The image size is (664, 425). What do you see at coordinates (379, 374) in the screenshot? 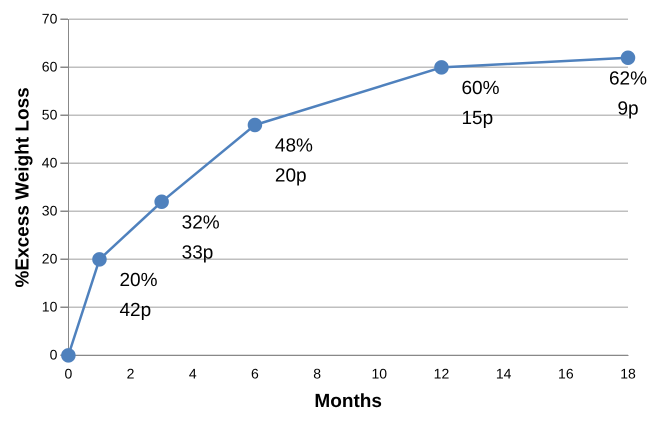
I see `x-tick-label: 10` at bounding box center [379, 374].